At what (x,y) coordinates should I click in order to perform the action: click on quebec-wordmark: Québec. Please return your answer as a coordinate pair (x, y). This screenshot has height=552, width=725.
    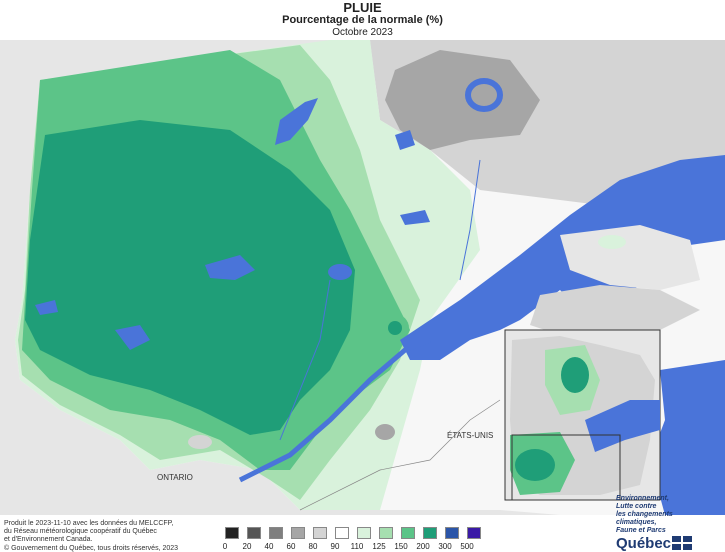
    Looking at the image, I should click on (644, 543).